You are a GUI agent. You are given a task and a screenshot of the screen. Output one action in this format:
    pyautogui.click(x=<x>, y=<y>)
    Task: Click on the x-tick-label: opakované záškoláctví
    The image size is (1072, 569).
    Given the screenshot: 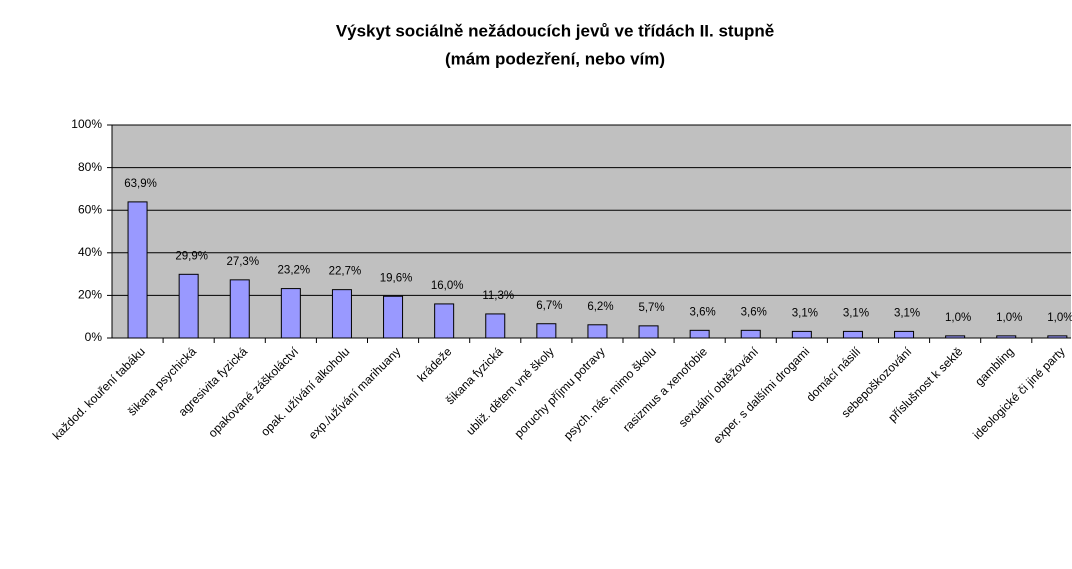 What is the action you would take?
    pyautogui.click(x=253, y=392)
    